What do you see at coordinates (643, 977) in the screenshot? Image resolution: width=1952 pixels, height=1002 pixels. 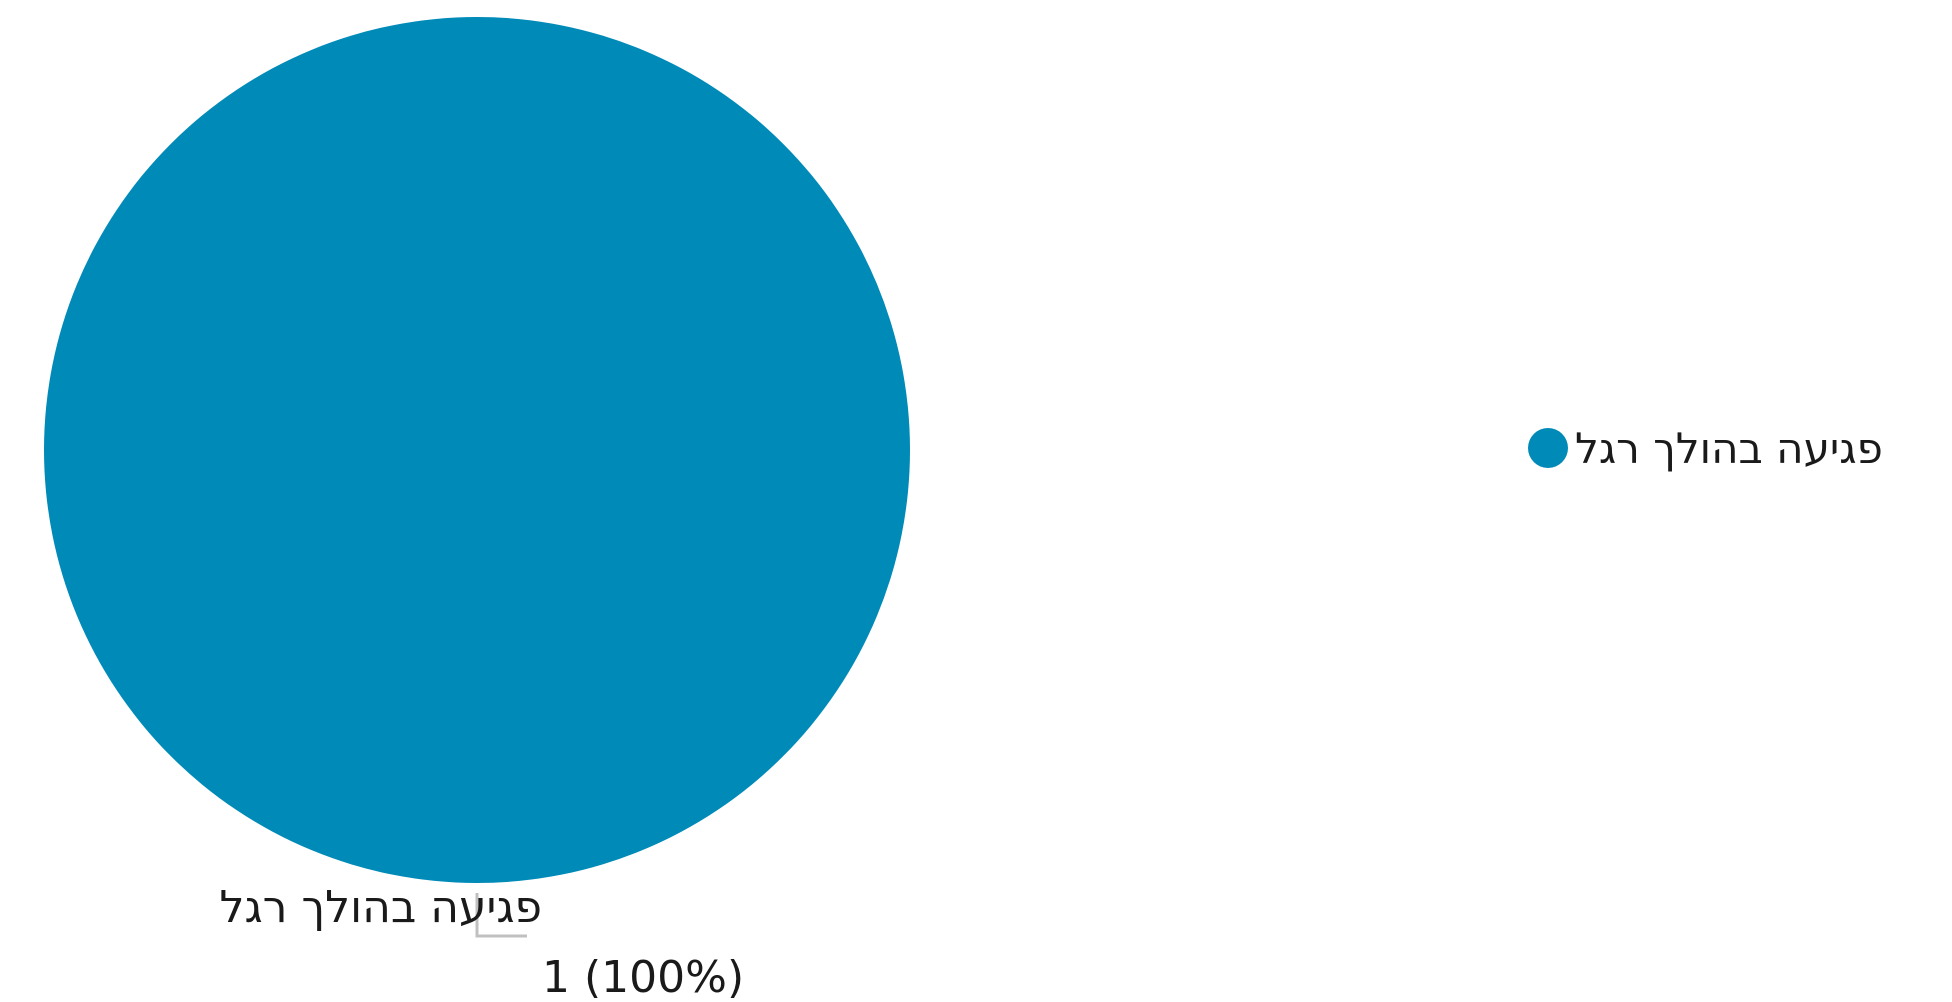 I see `slice-label-value-0: 1 (100%)` at bounding box center [643, 977].